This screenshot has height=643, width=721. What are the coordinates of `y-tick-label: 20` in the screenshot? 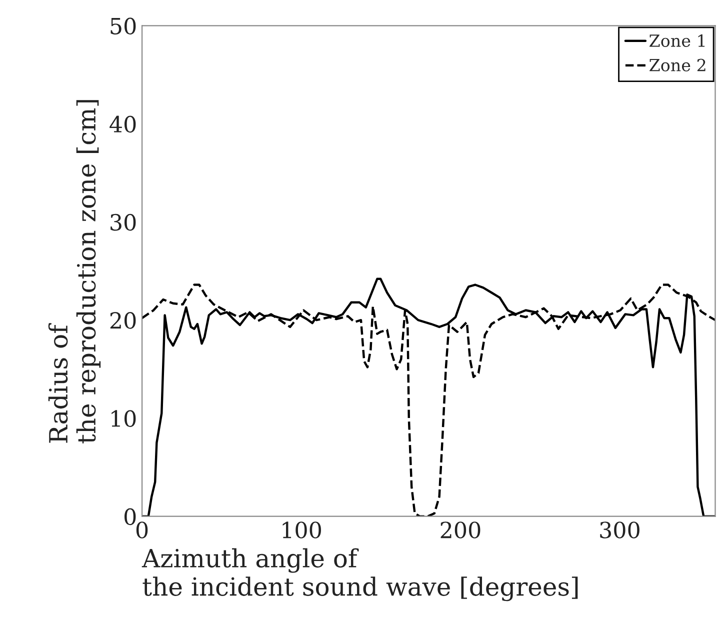 It's located at (123, 320).